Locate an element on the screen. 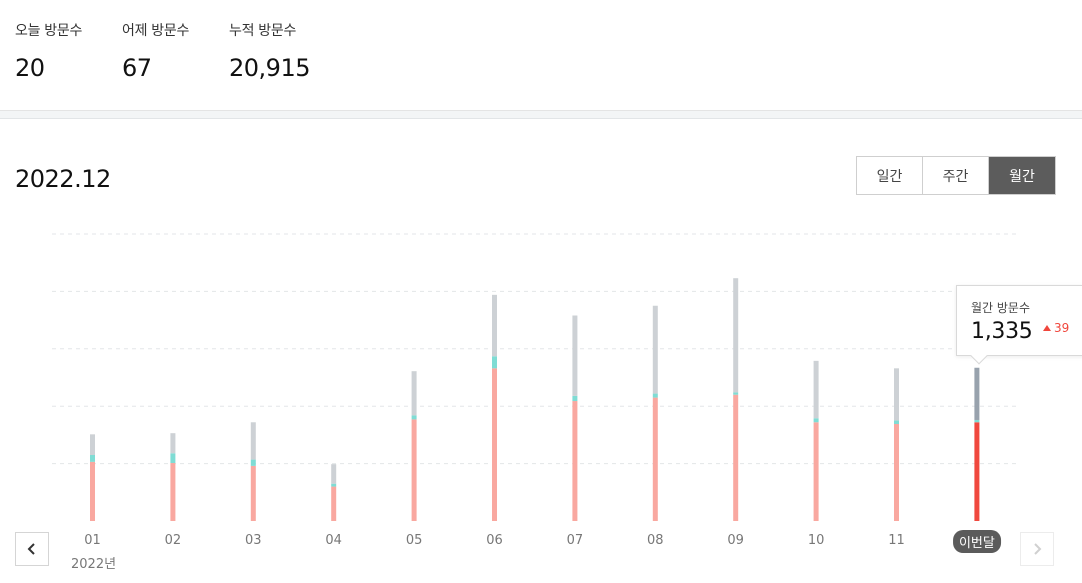 The width and height of the screenshot is (1082, 583). bar-segment-05-s1 is located at coordinates (414, 417).